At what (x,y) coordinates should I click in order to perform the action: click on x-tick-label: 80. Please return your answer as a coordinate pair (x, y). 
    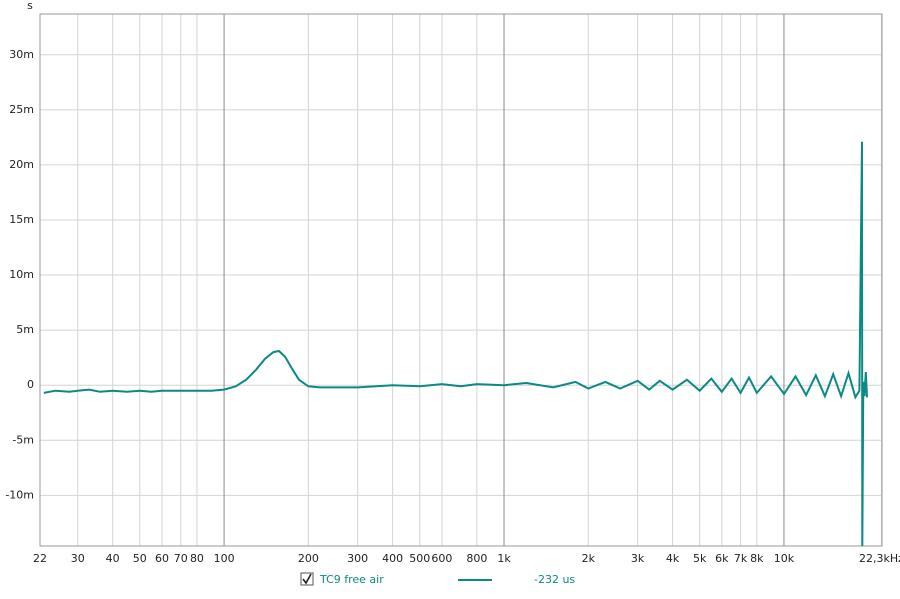
    Looking at the image, I should click on (197, 558).